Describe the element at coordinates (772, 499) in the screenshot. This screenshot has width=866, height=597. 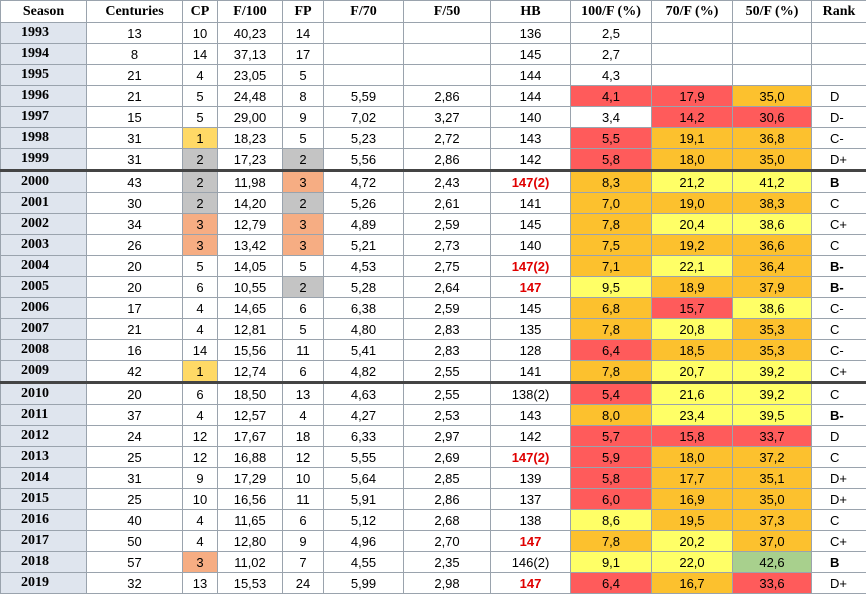
I see `data-cell: 35,0` at that location.